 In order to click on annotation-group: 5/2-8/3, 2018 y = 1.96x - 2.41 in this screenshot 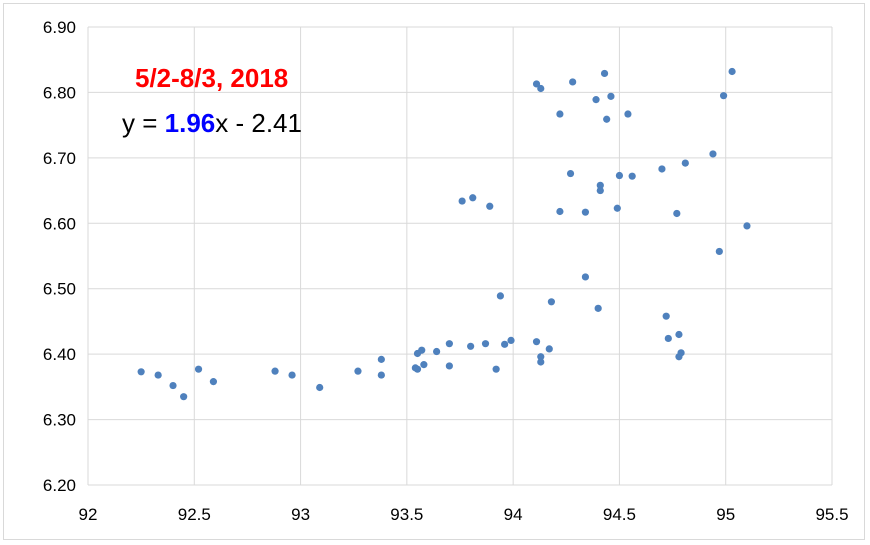, I will do `click(212, 100)`.